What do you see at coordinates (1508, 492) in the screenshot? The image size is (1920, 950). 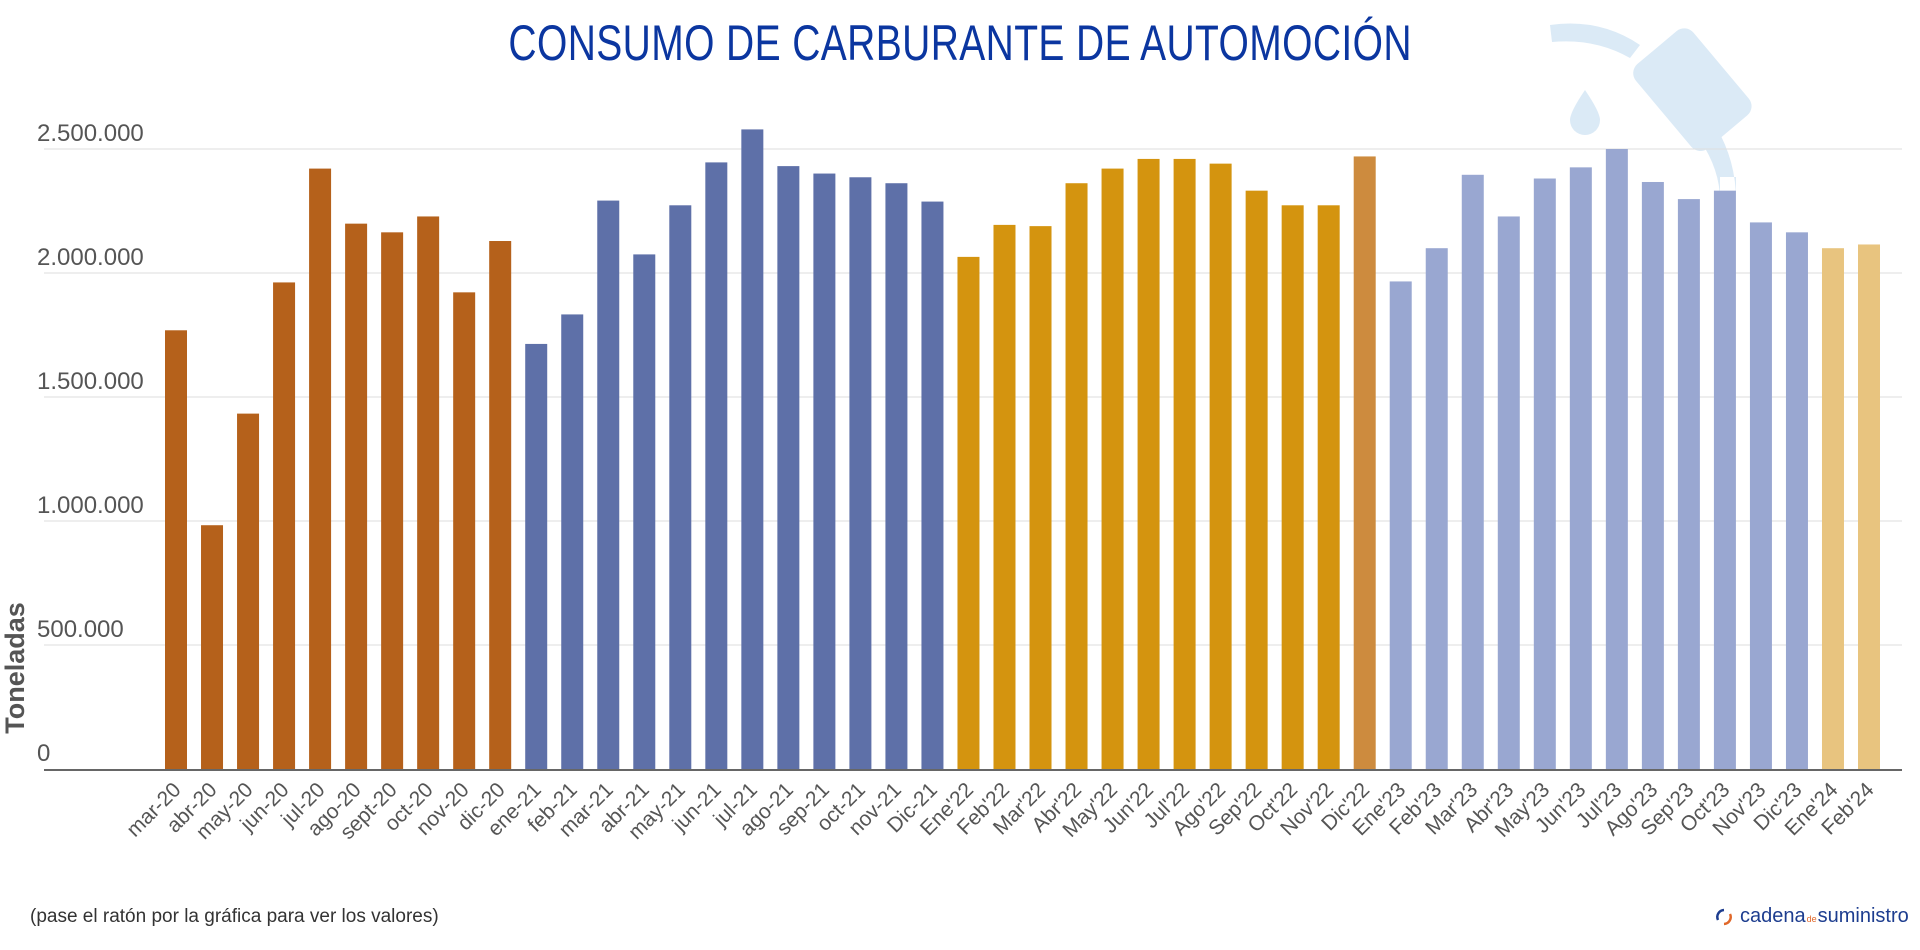 I see `bar-Abr'23` at bounding box center [1508, 492].